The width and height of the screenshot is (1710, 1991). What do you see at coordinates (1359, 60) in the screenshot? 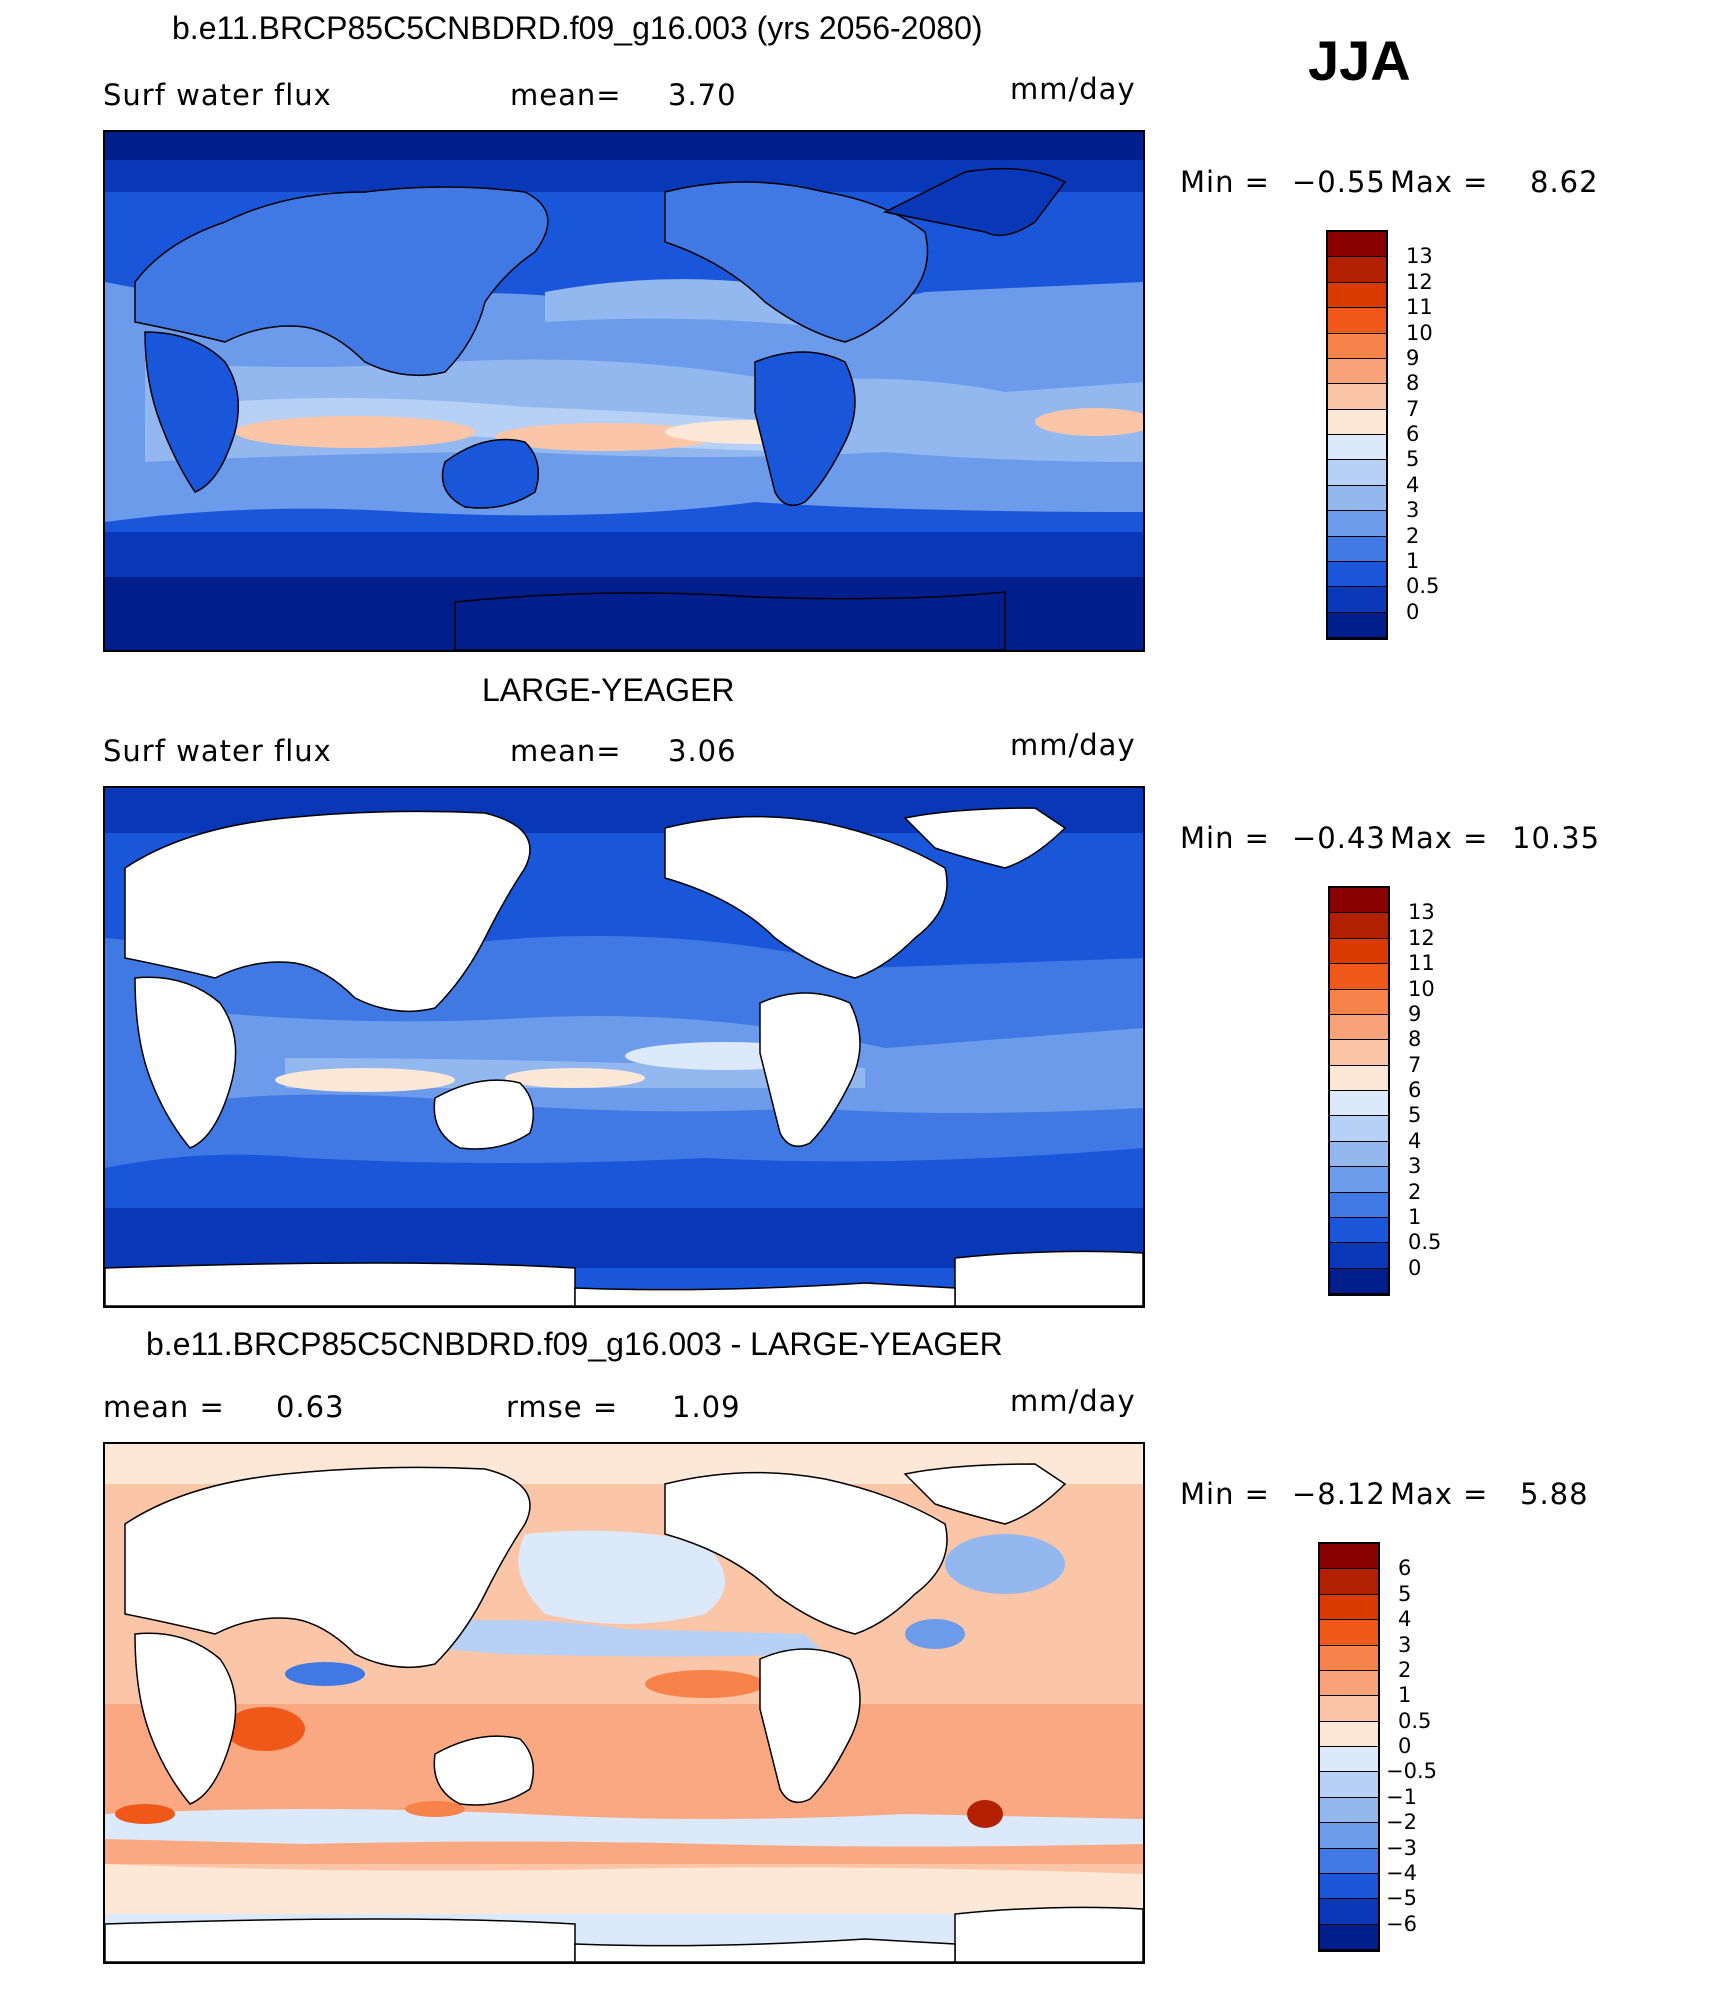
I see `season-label: JJA` at bounding box center [1359, 60].